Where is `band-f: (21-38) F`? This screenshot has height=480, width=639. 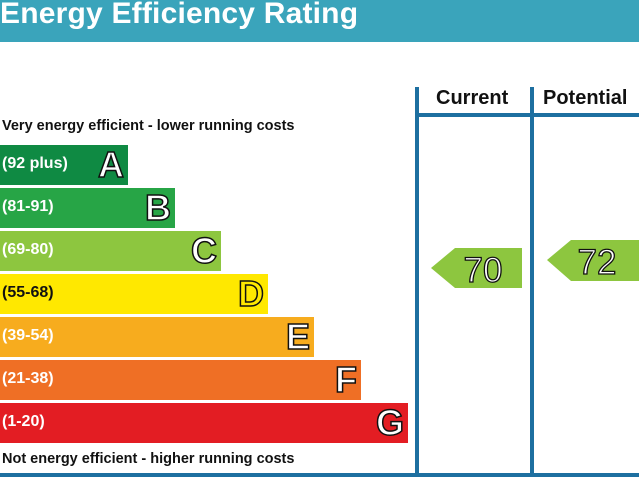 band-f: (21-38) F is located at coordinates (180, 379).